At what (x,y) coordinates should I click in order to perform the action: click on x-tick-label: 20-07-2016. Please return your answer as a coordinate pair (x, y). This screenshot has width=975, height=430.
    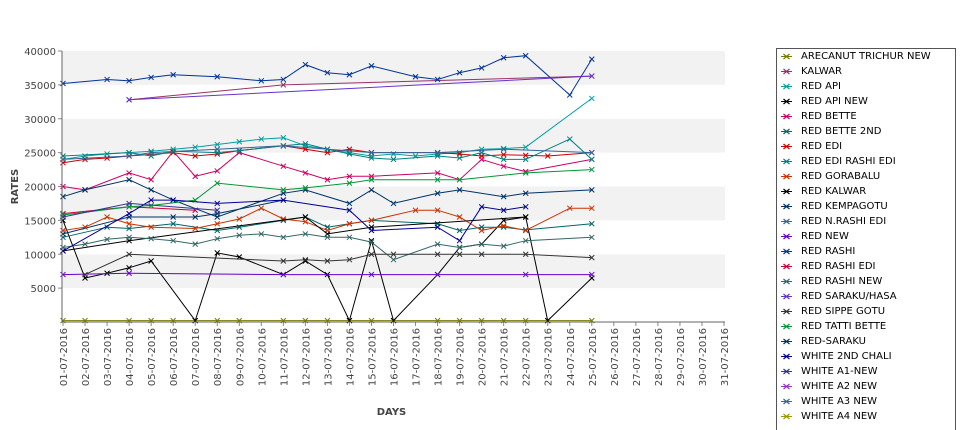
    Looking at the image, I should click on (483, 357).